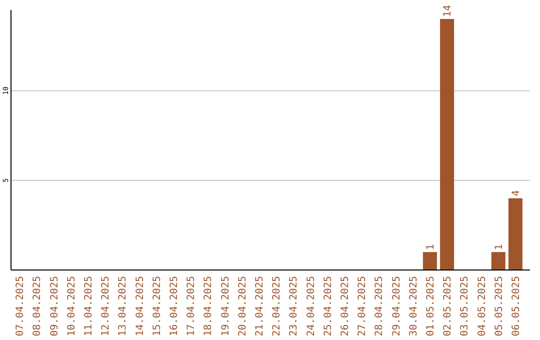 The image size is (540, 340). I want to click on x-tick-label: 07.04.2025, so click(20, 306).